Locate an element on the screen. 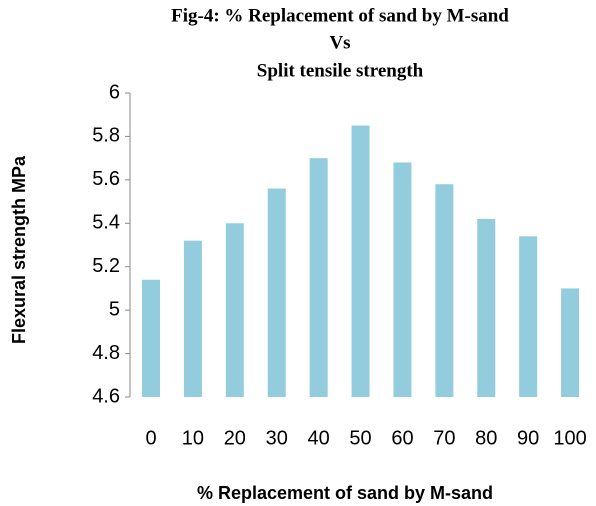 Image resolution: width=596 pixels, height=506 pixels. x-tick-label: 20 is located at coordinates (235, 438).